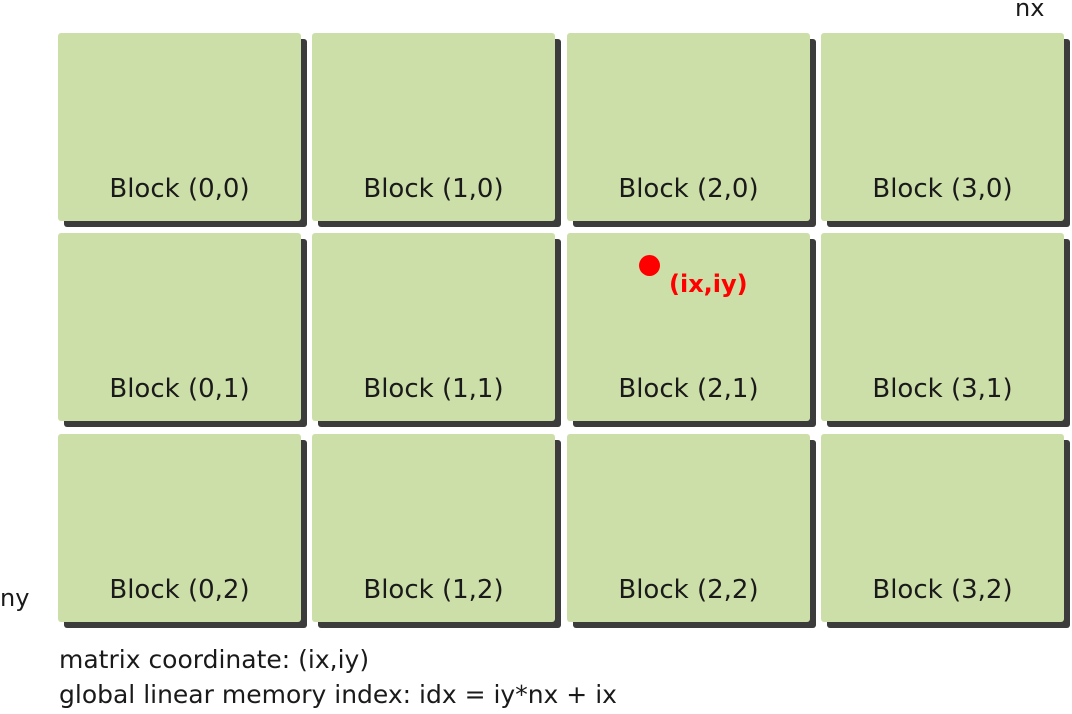  Describe the element at coordinates (179, 528) in the screenshot. I see `block-0-2: Block (0,2)` at that location.